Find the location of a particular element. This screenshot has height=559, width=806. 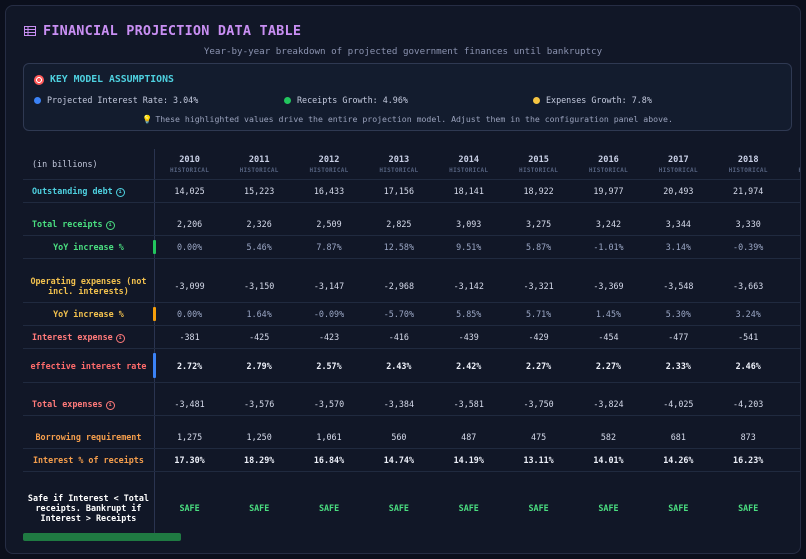

table-cell: 873 is located at coordinates (748, 437).